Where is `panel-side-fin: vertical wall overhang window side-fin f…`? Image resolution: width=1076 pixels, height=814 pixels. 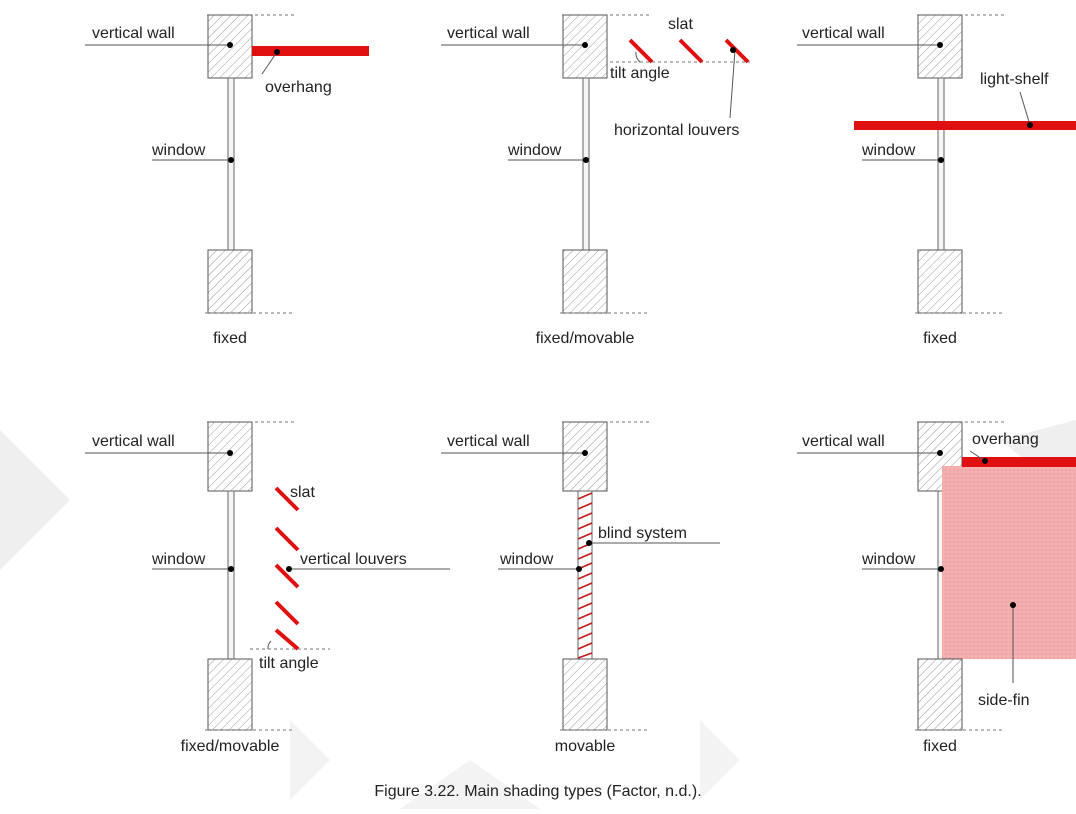 panel-side-fin: vertical wall overhang window side-fin f… is located at coordinates (936, 588).